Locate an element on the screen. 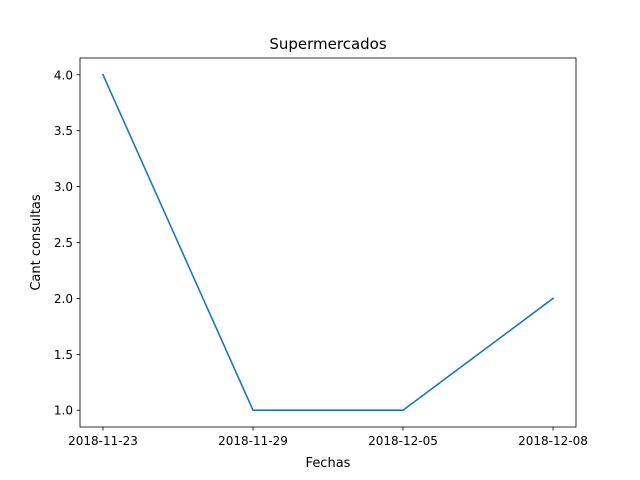  y-tick-label: 4.0 is located at coordinates (63, 75).